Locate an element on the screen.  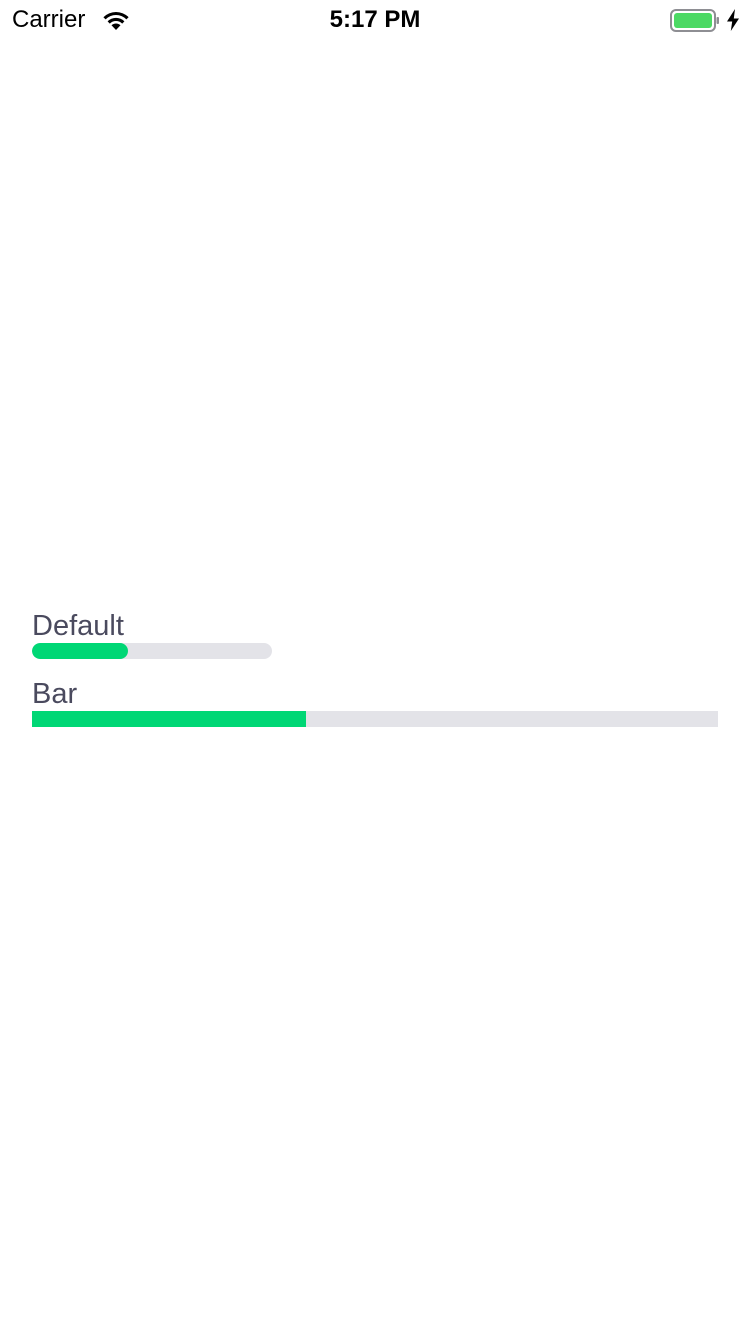
progress-fill-bar is located at coordinates (169, 719).